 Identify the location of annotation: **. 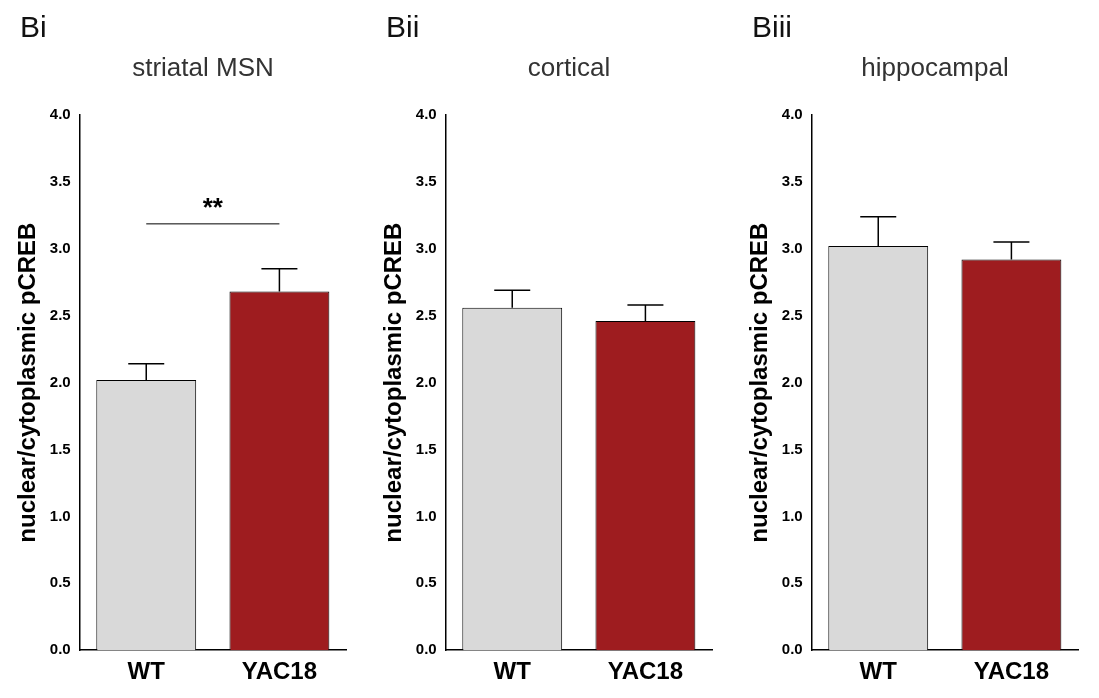
(213, 207).